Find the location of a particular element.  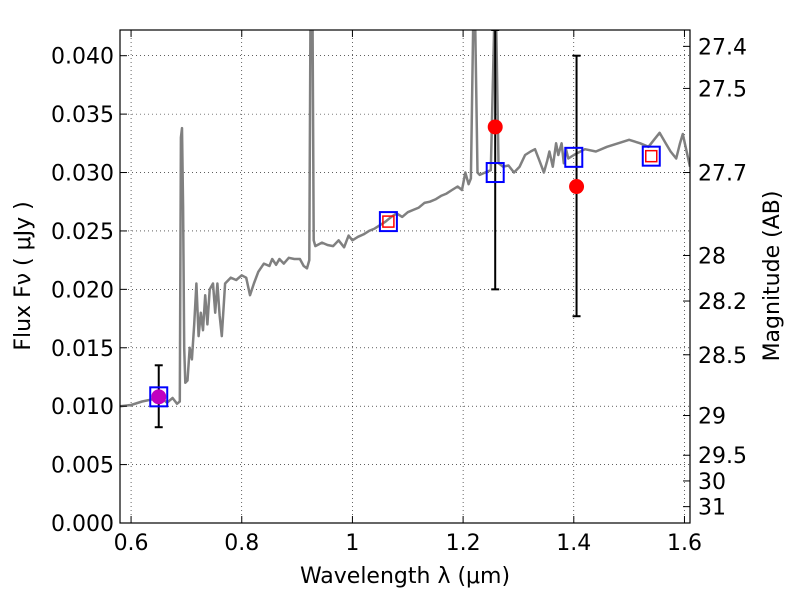

y2-tick-label: 28.2 is located at coordinates (722, 302).